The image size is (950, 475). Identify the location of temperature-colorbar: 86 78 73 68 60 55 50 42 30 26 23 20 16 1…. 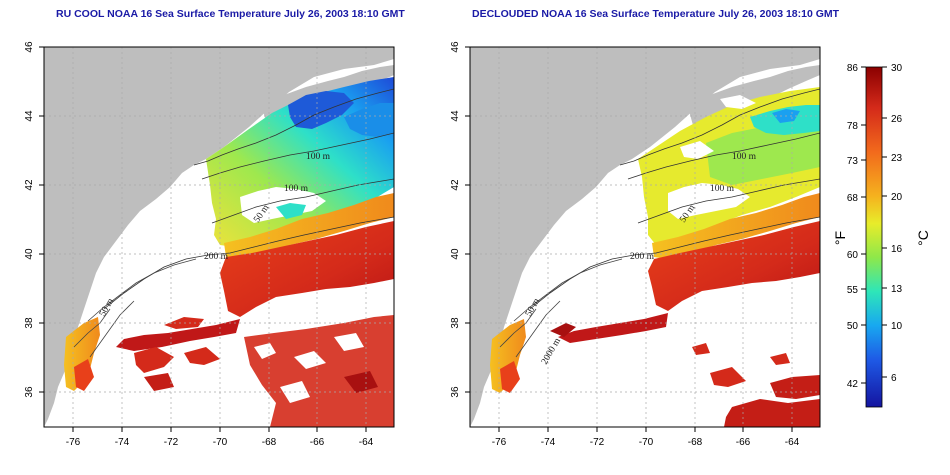
(881, 235).